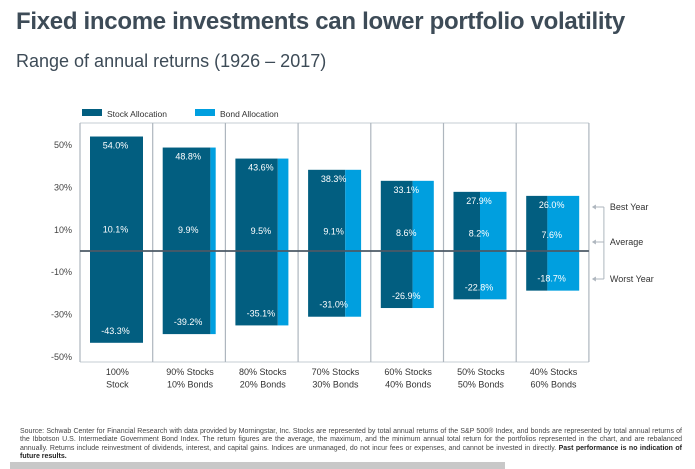  What do you see at coordinates (188, 230) in the screenshot?
I see `label-average: 9.9%` at bounding box center [188, 230].